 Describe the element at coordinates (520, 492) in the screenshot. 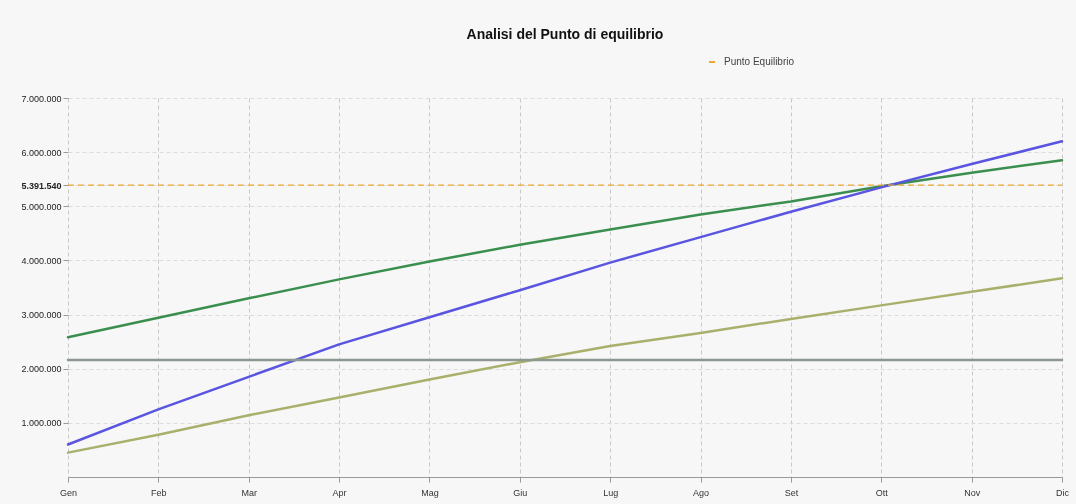

I see `x-tick-label: Giu` at that location.